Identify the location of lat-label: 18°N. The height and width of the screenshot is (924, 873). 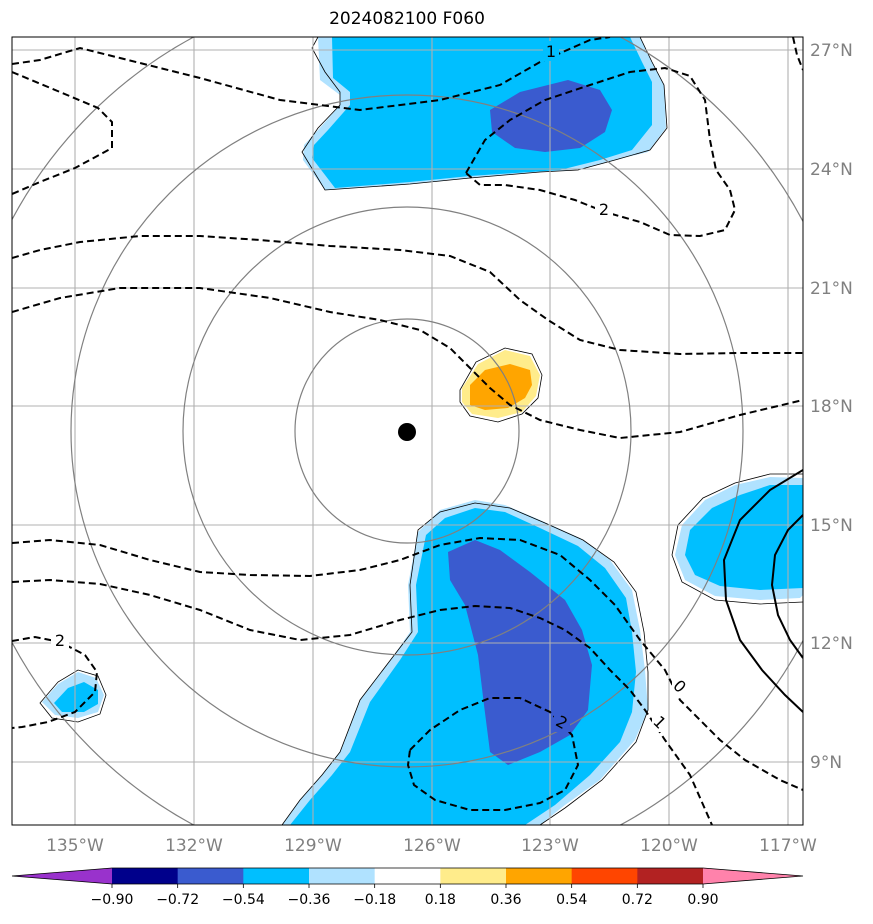
(831, 407).